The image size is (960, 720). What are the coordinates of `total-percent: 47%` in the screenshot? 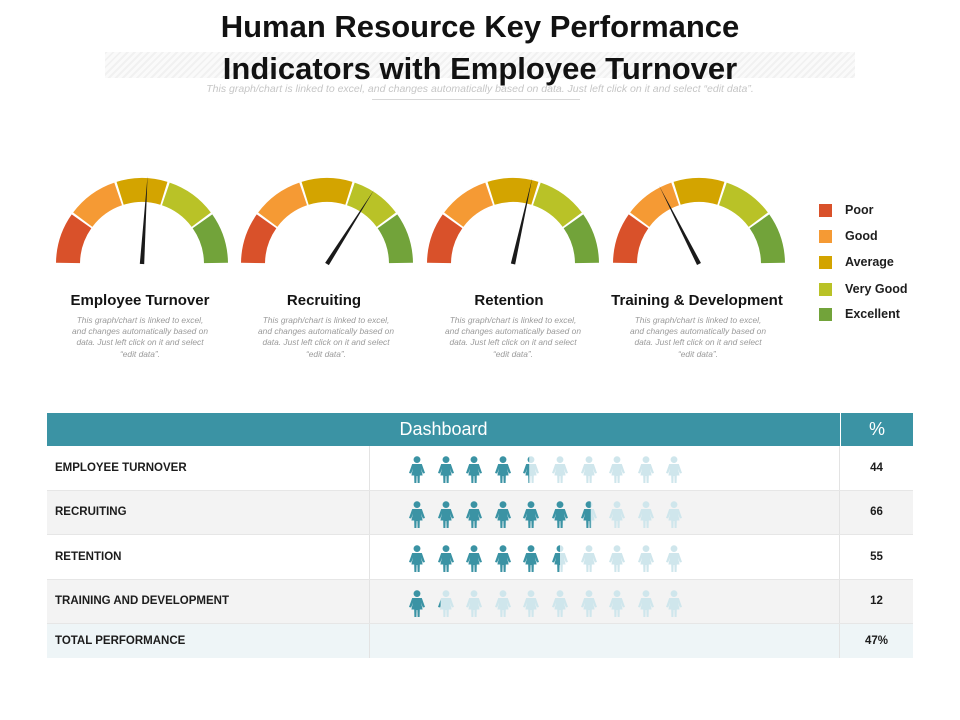 It's located at (876, 641).